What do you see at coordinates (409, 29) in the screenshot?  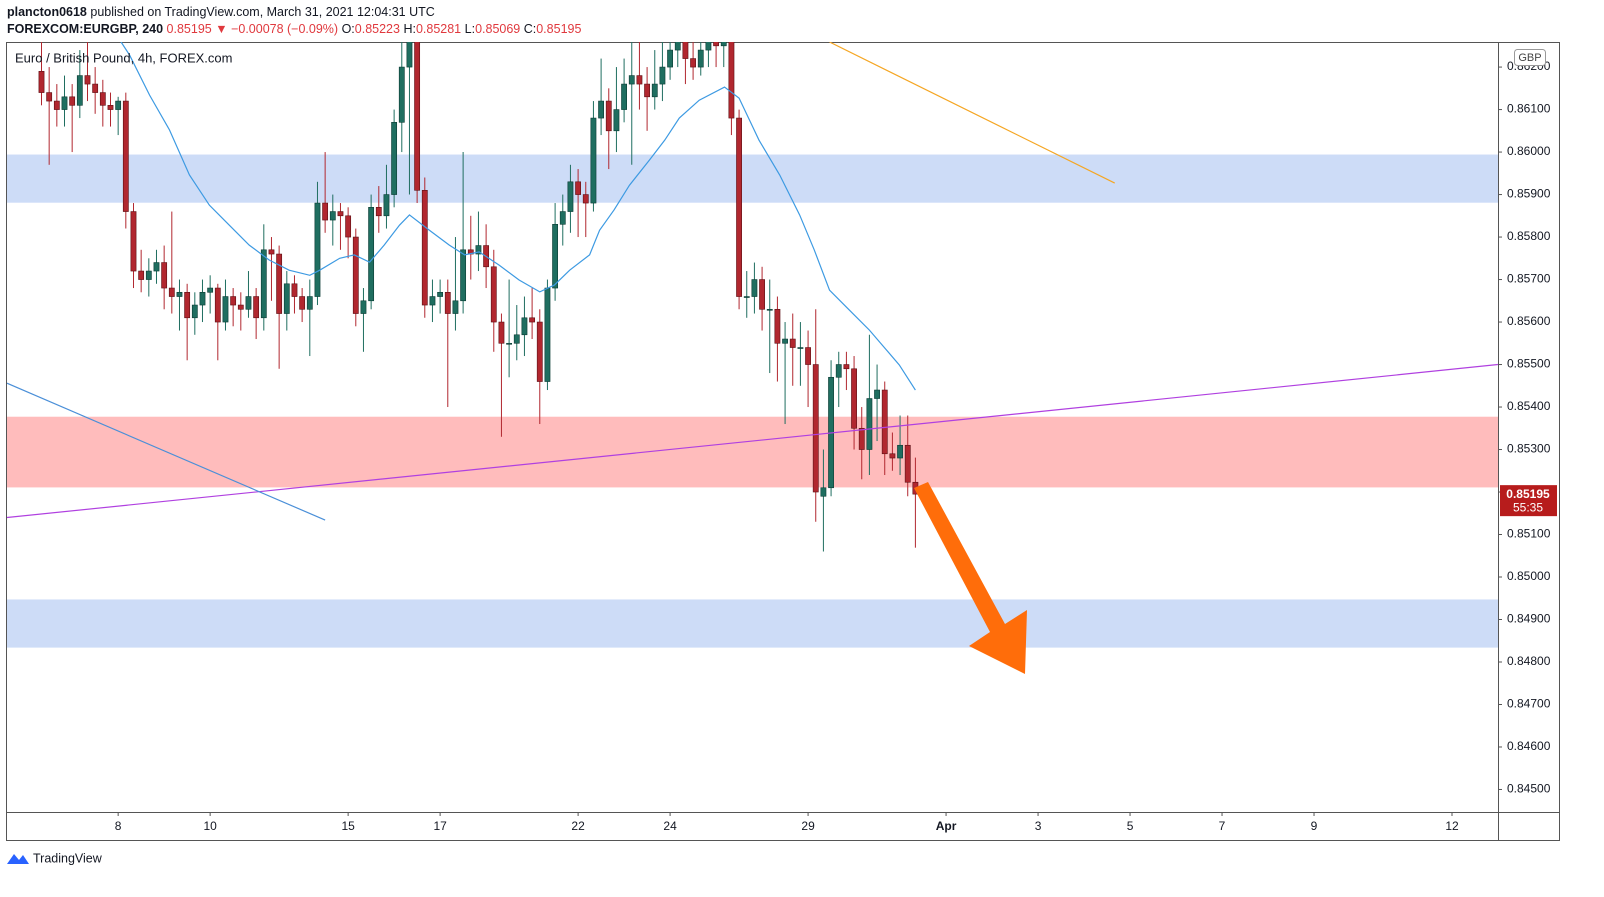 I see `ohlc-key: H:` at bounding box center [409, 29].